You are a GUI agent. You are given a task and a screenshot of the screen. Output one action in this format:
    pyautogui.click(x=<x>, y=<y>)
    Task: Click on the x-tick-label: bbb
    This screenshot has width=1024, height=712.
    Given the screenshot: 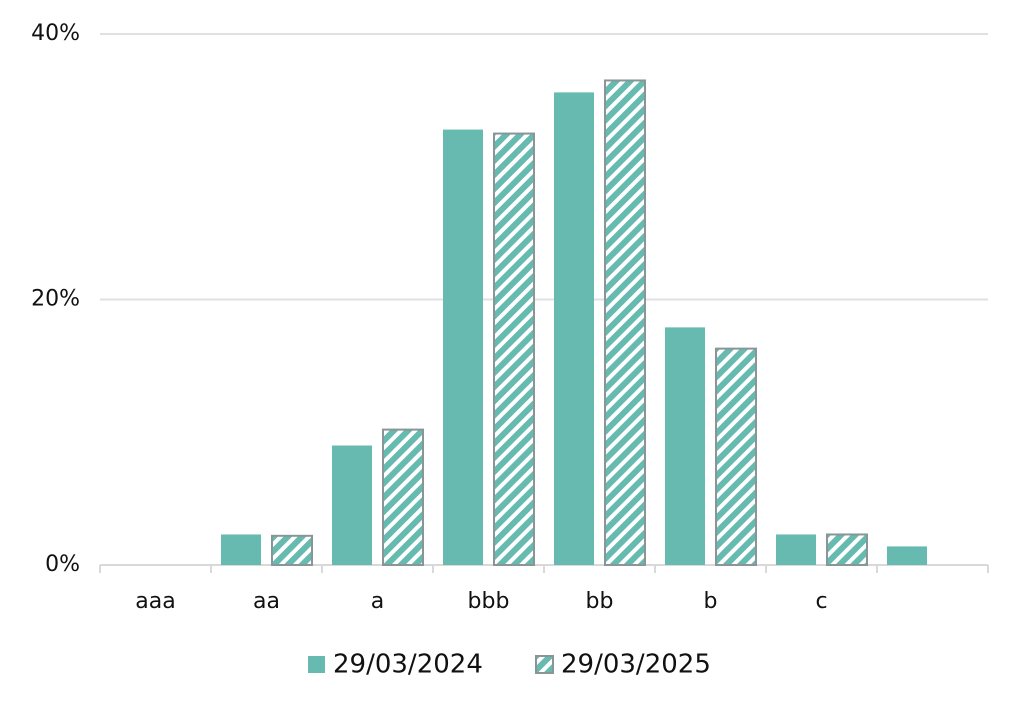 What is the action you would take?
    pyautogui.click(x=489, y=601)
    